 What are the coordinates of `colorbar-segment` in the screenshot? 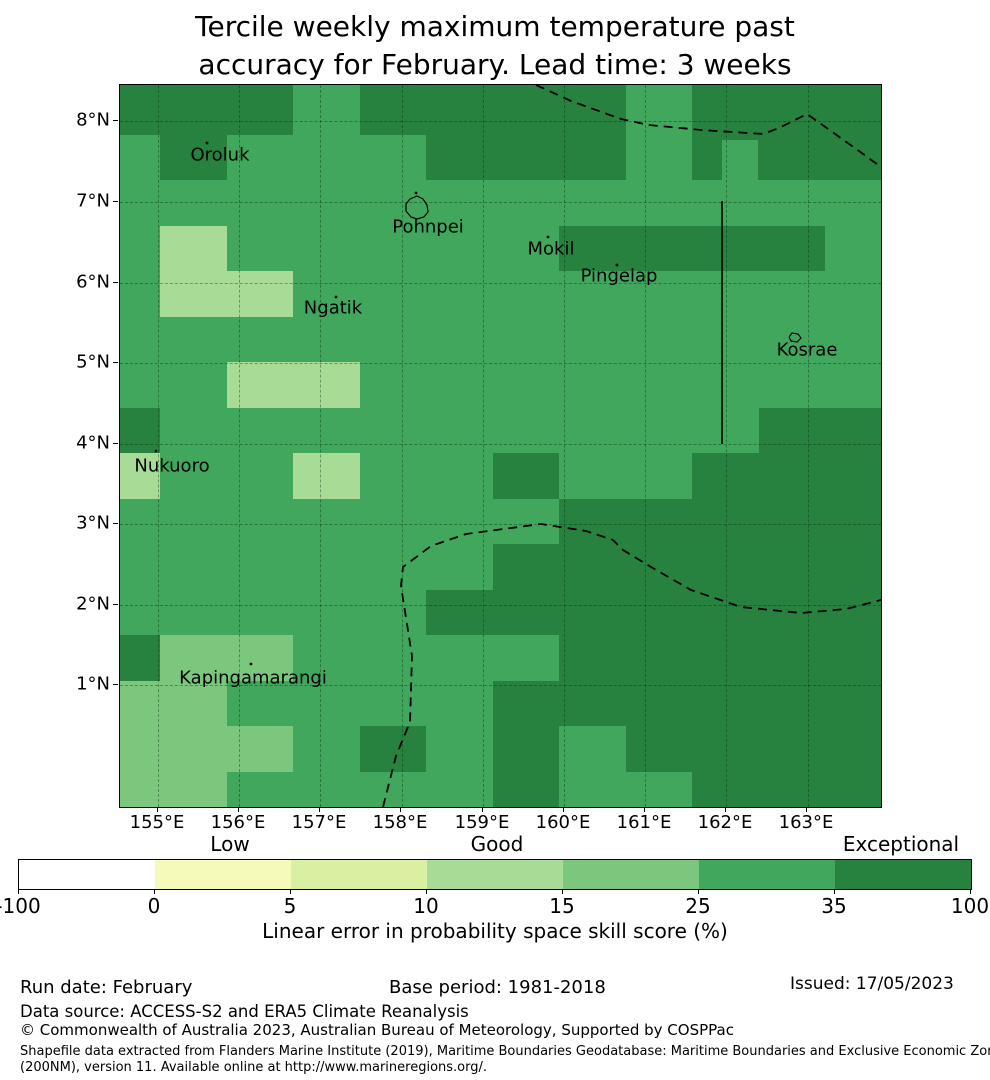 It's located at (223, 874).